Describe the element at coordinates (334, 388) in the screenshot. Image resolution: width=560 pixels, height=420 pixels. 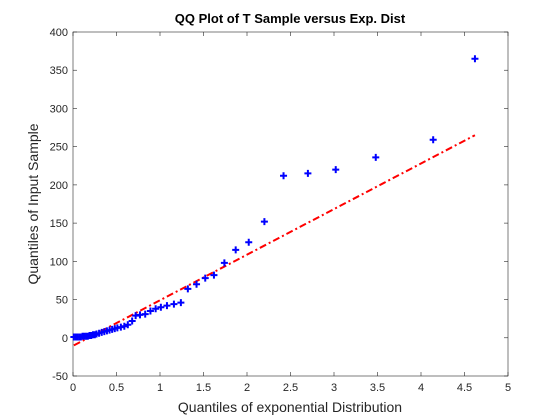
I see `x-tick-label: 3` at that location.